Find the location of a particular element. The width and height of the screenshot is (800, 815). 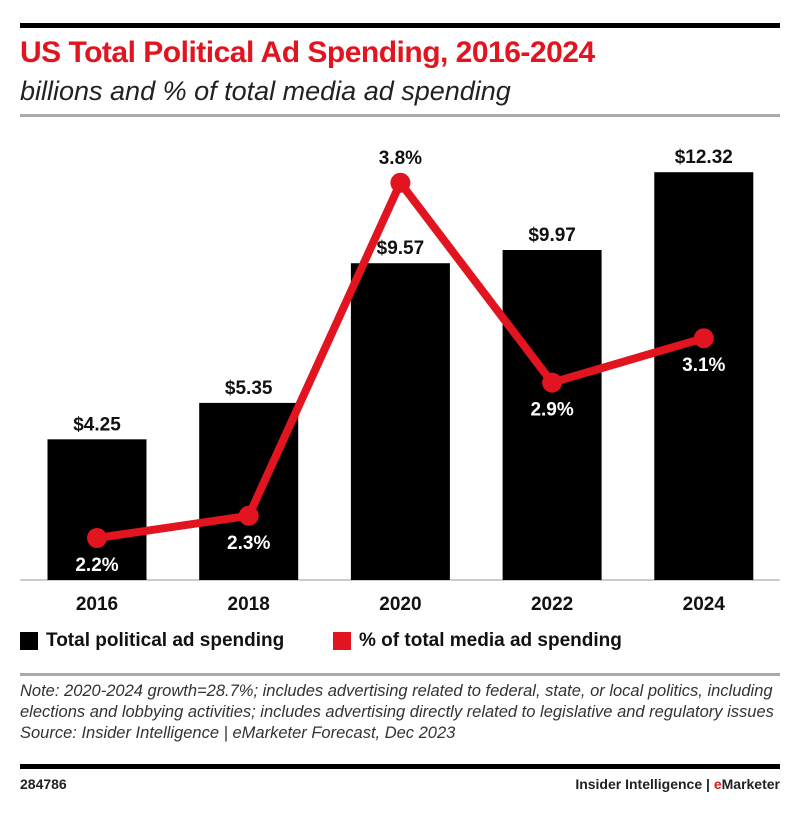

x-tick-label-2020: 2020 is located at coordinates (400, 604).